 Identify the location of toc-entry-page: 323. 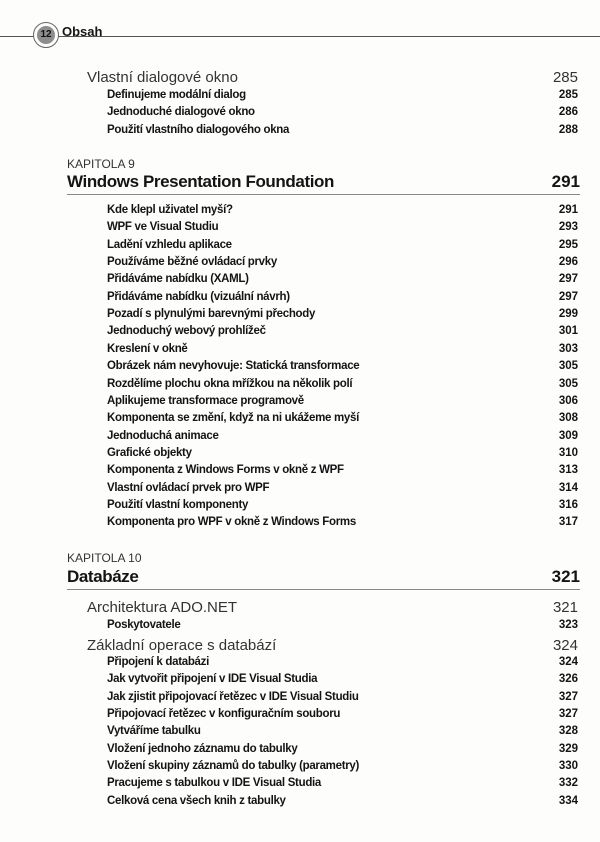
(568, 625).